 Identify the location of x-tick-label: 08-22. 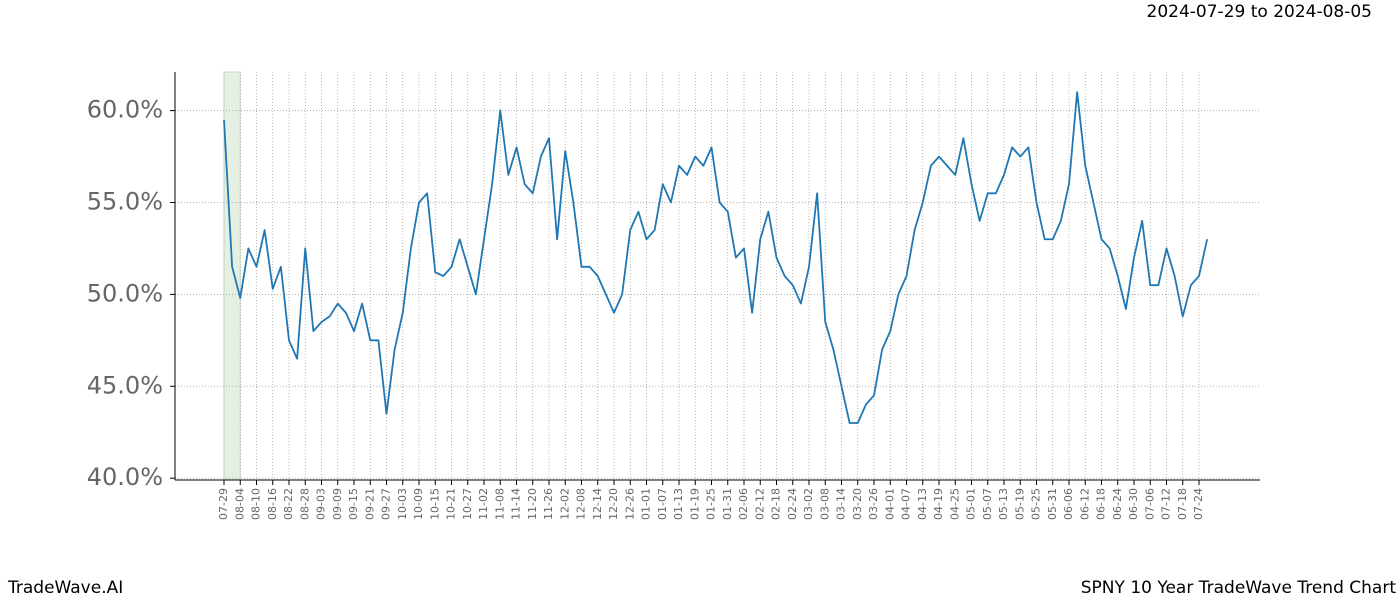
(288, 504).